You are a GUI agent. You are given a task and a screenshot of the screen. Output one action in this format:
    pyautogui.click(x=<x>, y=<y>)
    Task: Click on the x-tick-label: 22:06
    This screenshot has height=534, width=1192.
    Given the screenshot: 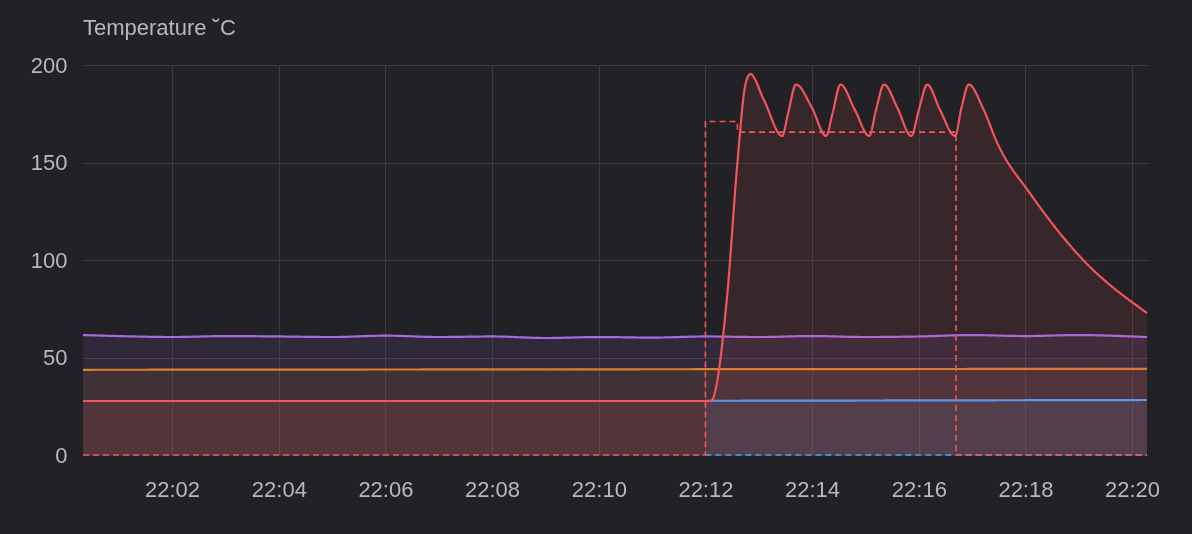 What is the action you would take?
    pyautogui.click(x=386, y=489)
    